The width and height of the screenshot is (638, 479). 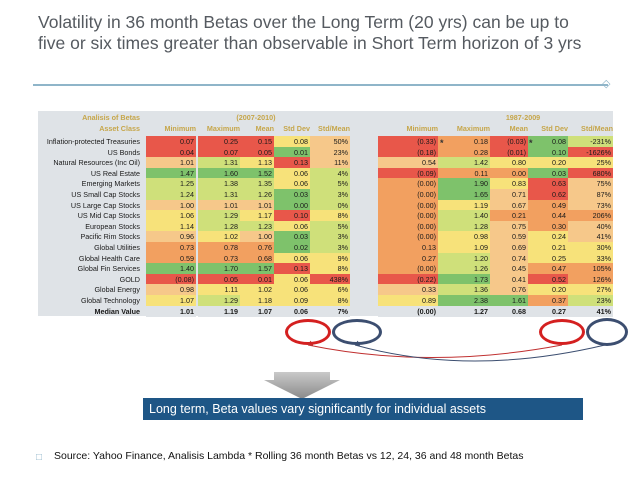 I want to click on table-cell: 50%, so click(x=330, y=141).